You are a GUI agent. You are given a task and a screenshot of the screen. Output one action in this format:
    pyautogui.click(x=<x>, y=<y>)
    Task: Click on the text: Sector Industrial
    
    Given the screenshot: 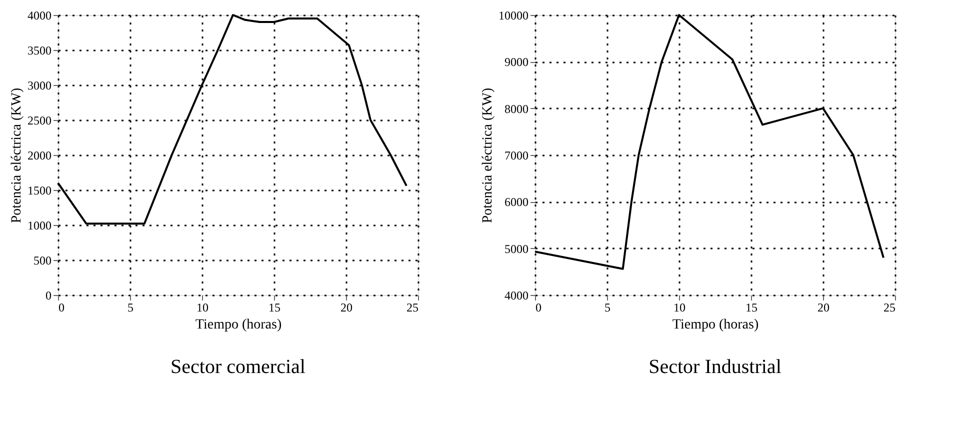 What is the action you would take?
    pyautogui.click(x=715, y=367)
    